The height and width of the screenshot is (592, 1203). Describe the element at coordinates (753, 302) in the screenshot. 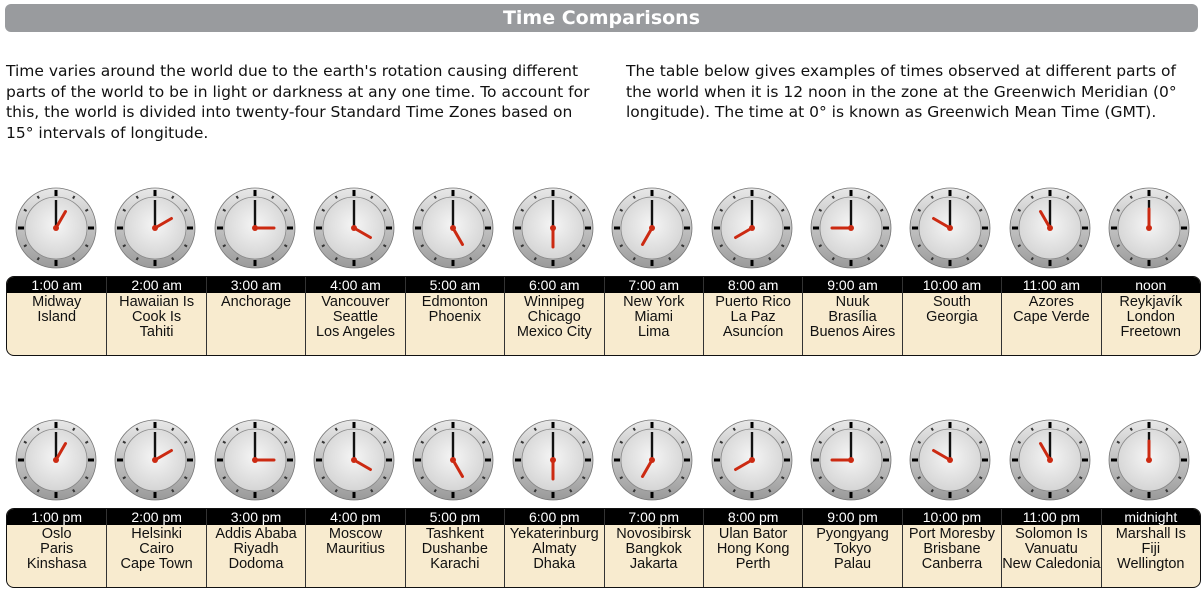

I see `place-name: Puerto Rico` at that location.